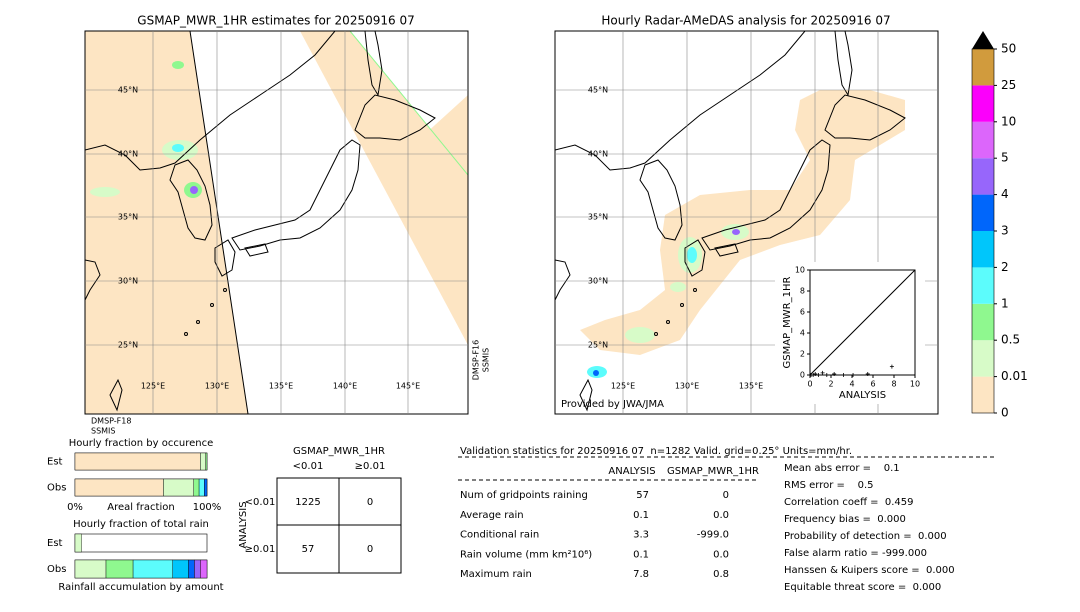 This screenshot has height=612, width=1080. I want to click on x-tick-label: 100%, so click(207, 507).